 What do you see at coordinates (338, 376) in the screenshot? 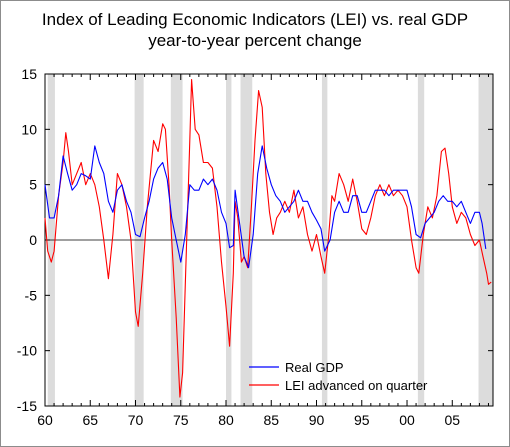
I see `legend: Real GDP LEI advanced on quarter` at bounding box center [338, 376].